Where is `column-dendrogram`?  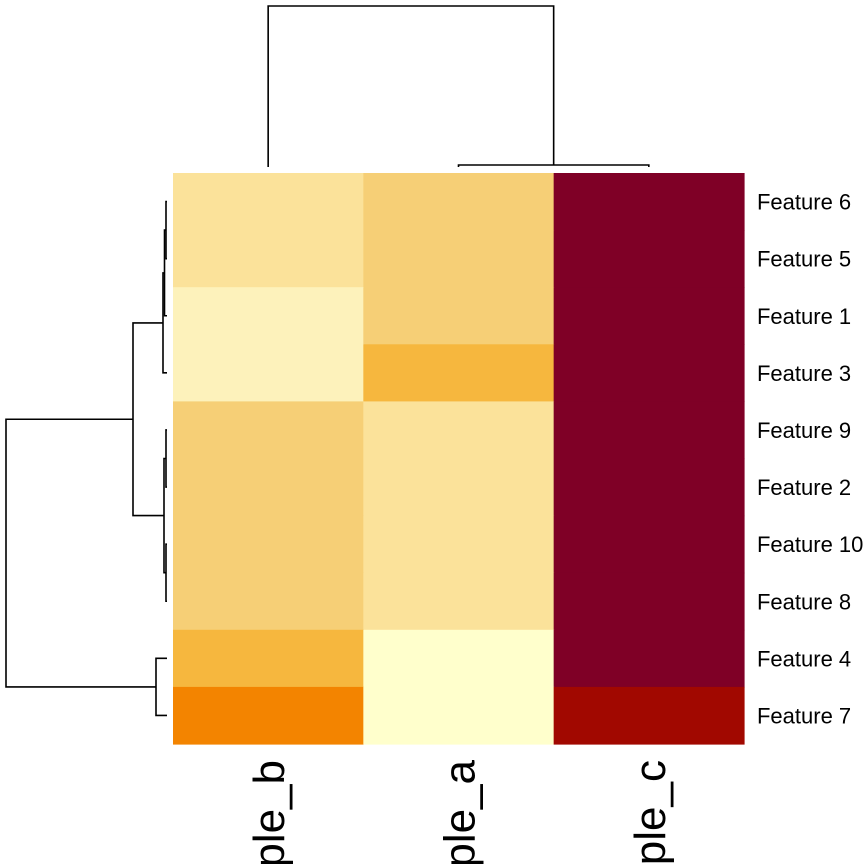
column-dendrogram is located at coordinates (458, 86).